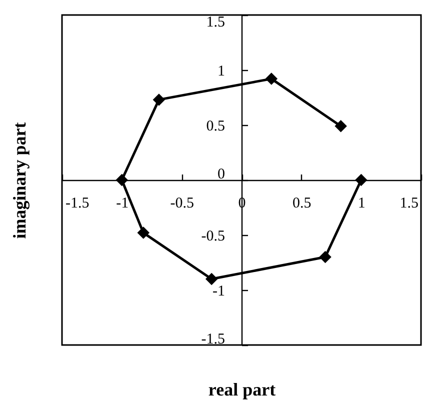 The height and width of the screenshot is (405, 437). What do you see at coordinates (20, 180) in the screenshot?
I see `y-axis-title: imaginary part` at bounding box center [20, 180].